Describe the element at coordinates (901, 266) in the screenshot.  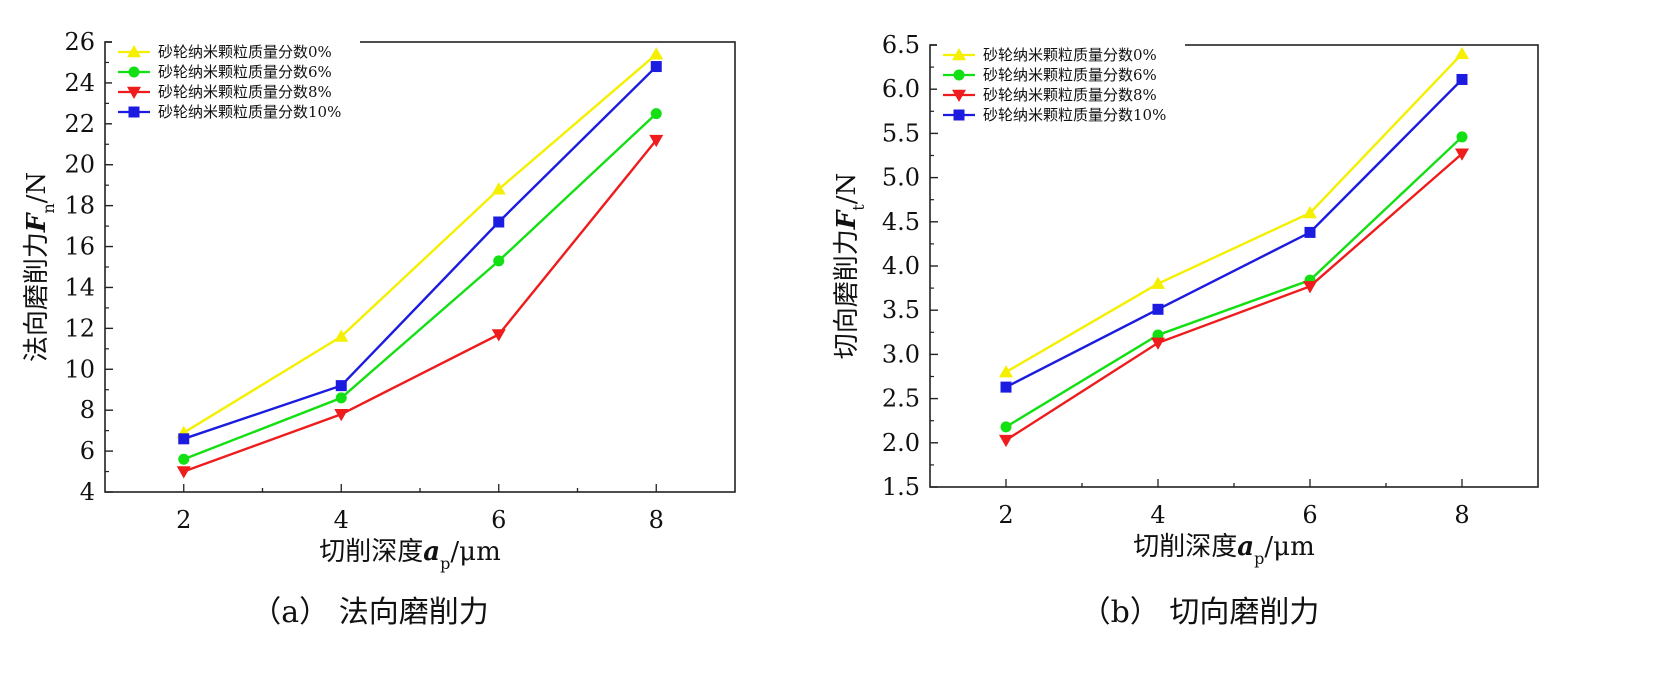
I see `y-tick-label: 4.0` at that location.